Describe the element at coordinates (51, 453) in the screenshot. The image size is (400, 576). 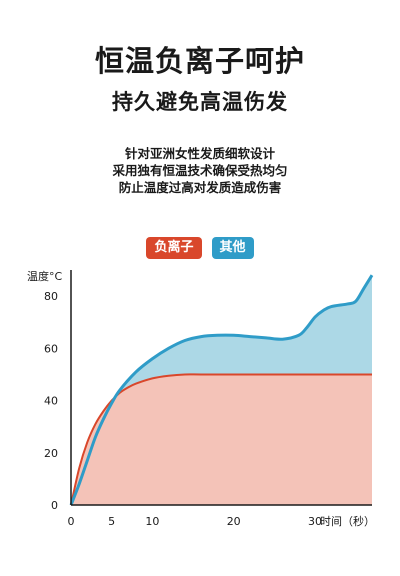
I see `y-tick-label: 20` at that location.